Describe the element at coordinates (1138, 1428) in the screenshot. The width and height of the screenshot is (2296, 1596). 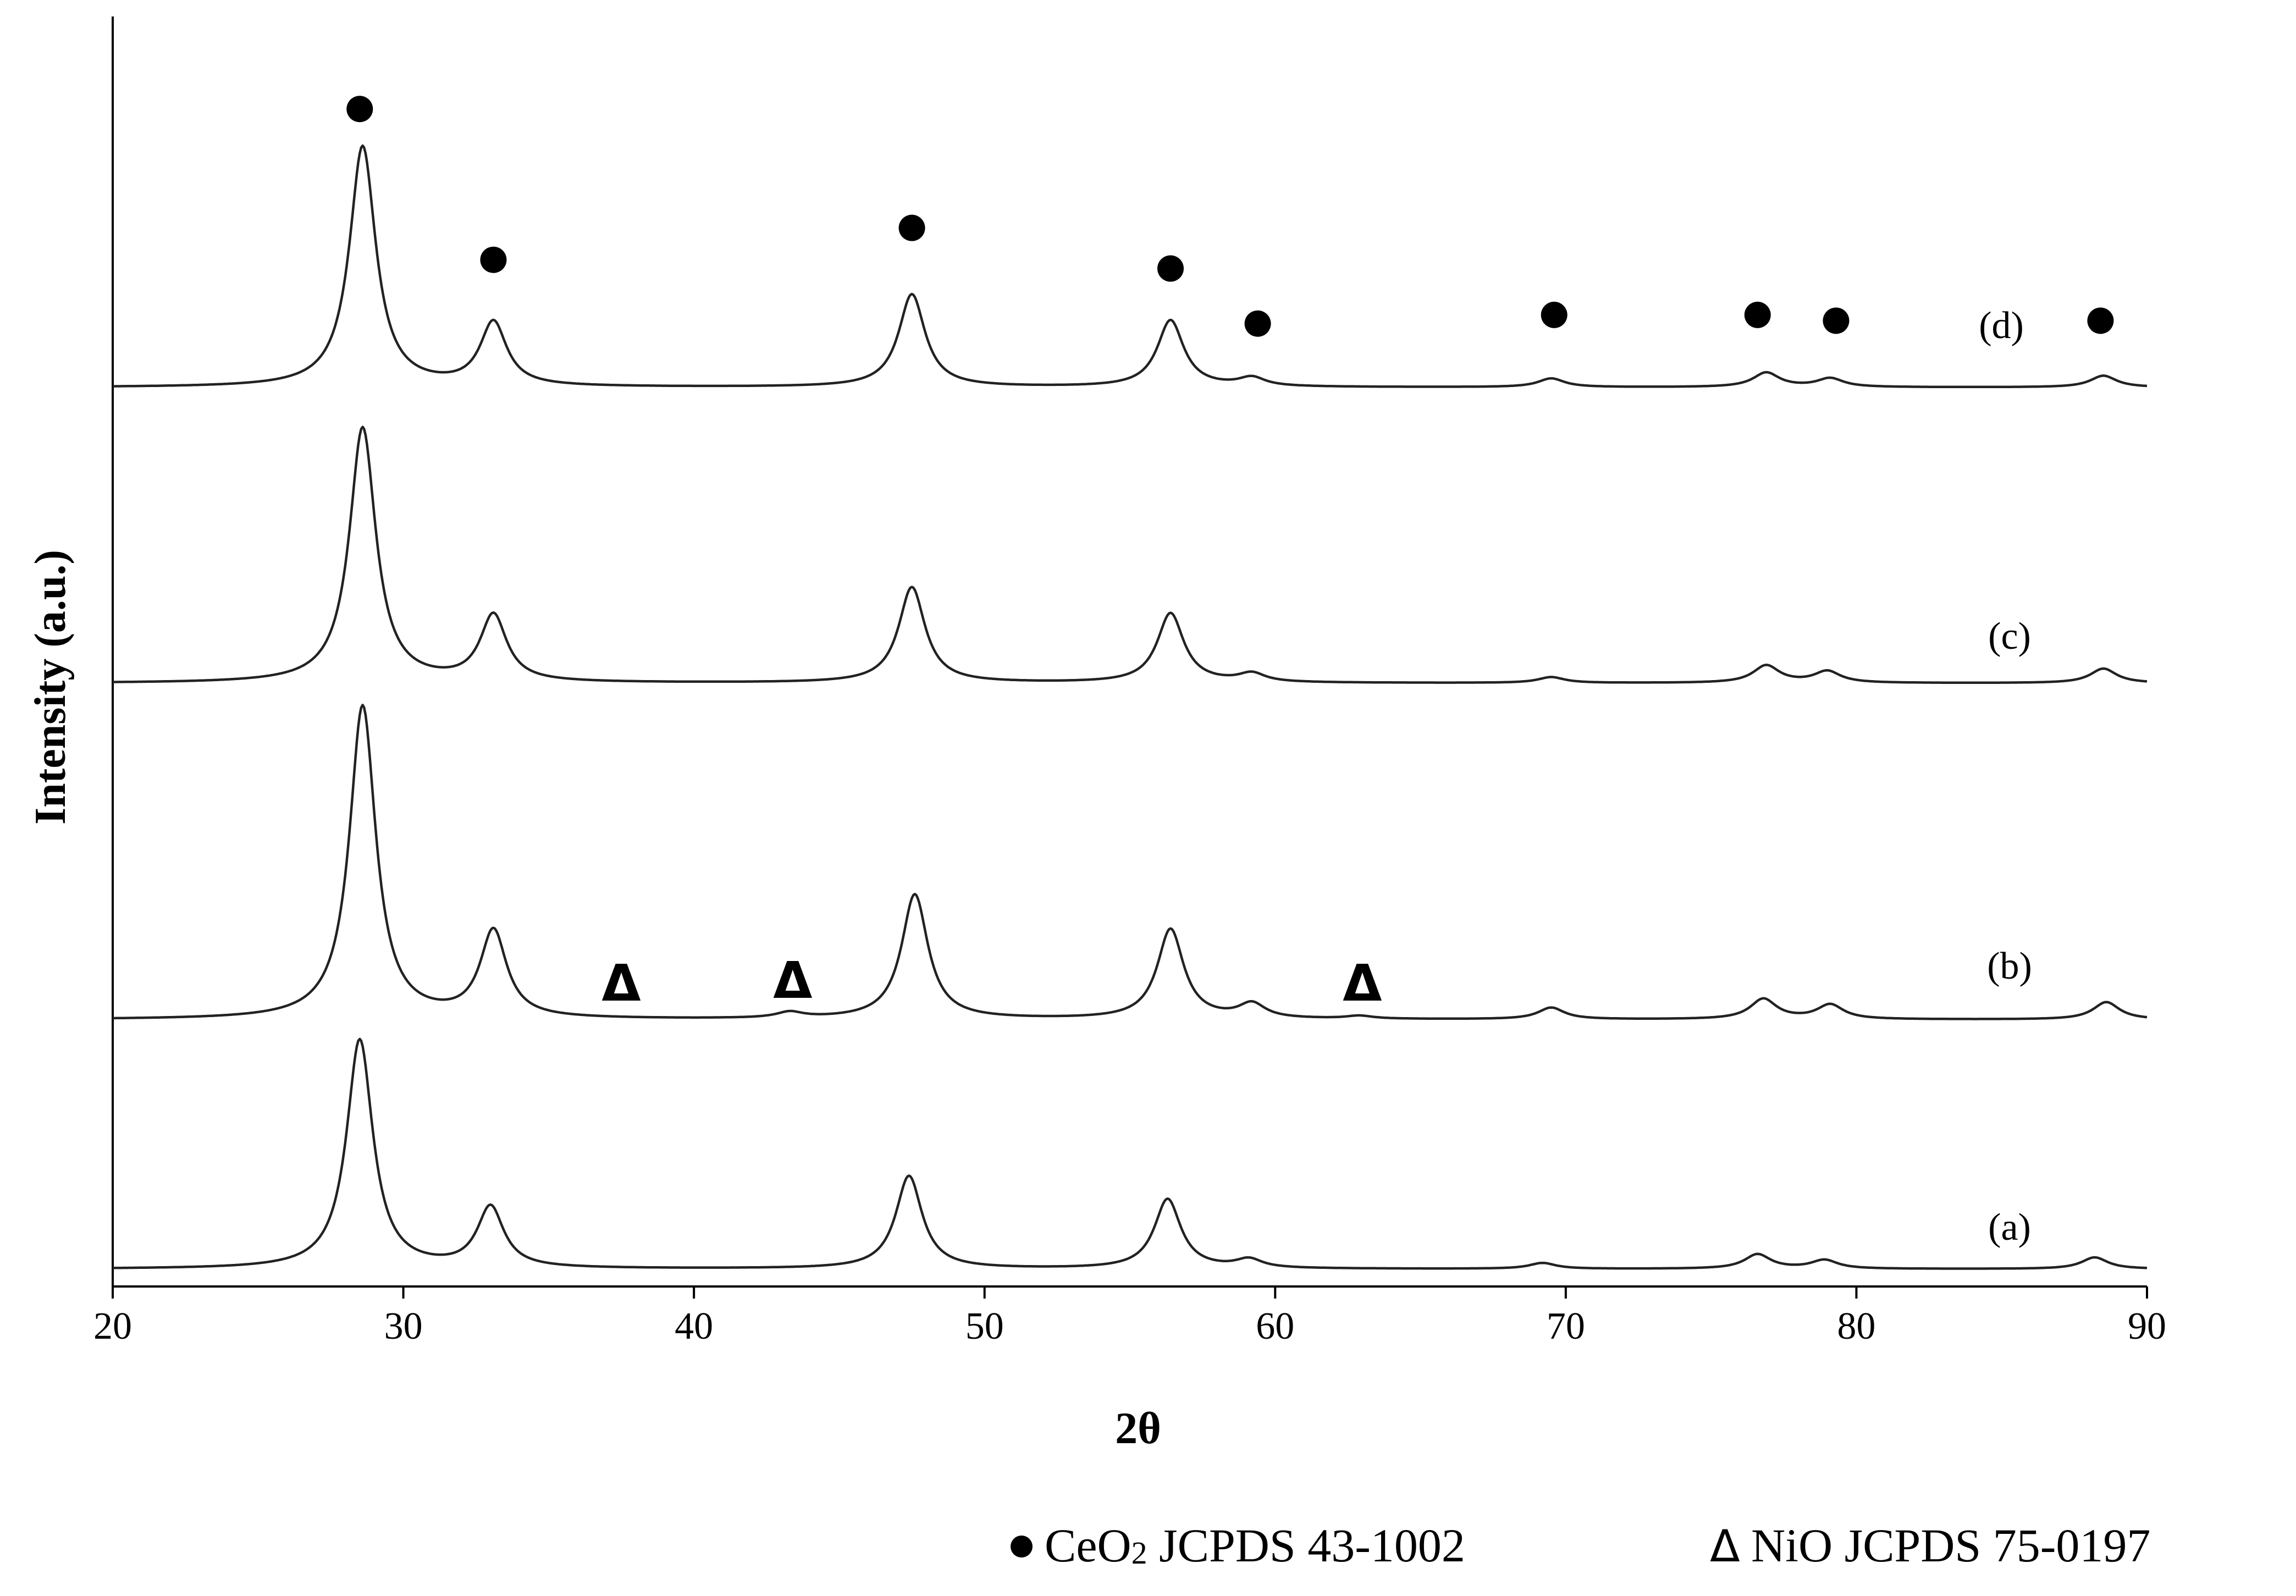
I see `x-axis-title: 2θ` at that location.